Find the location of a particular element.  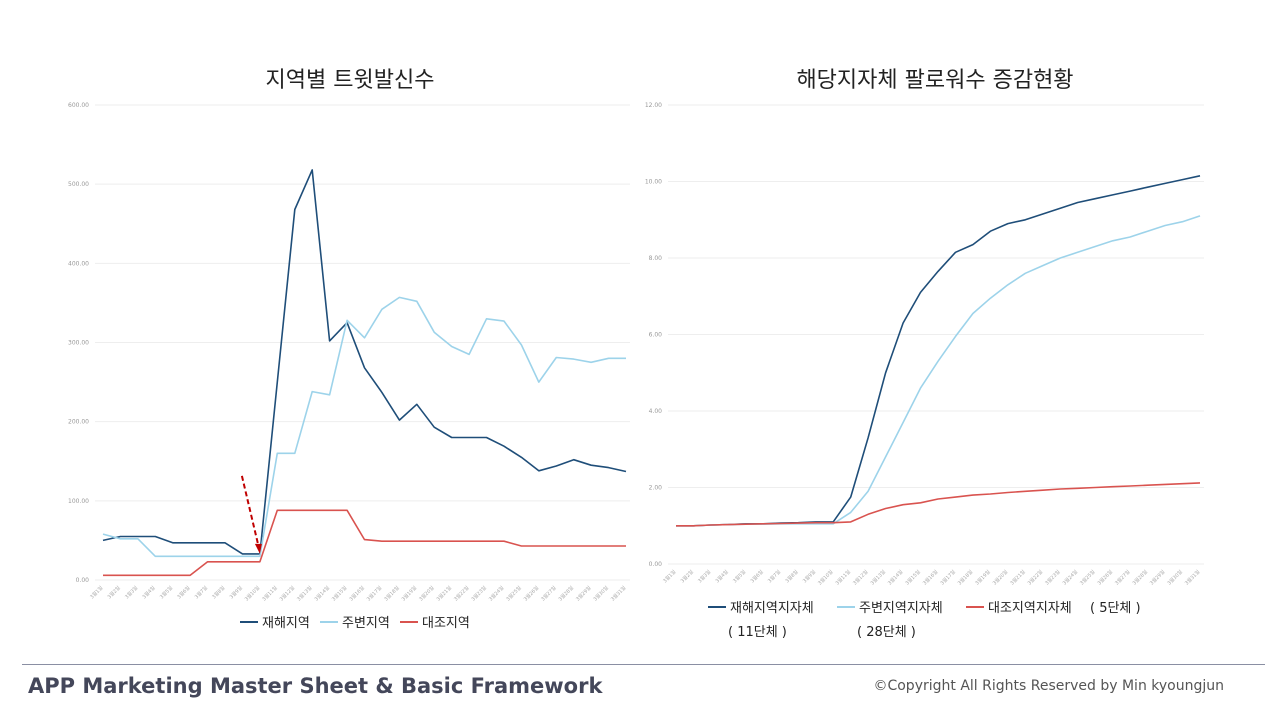

right-chart-x-tick-label: 3월10일 is located at coordinates (825, 577).